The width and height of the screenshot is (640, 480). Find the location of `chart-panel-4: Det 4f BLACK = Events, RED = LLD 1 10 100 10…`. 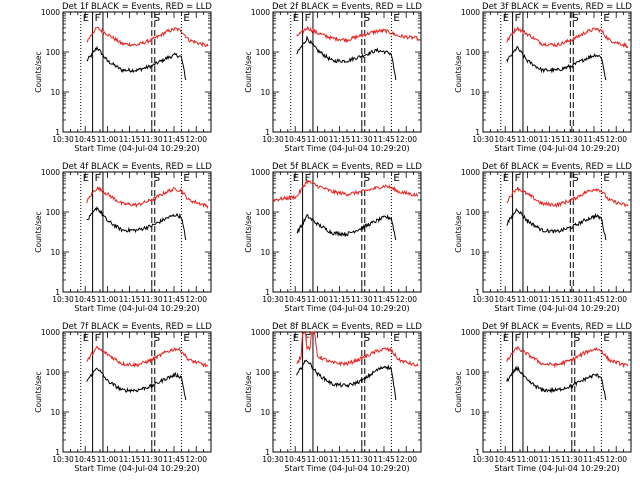

chart-panel-4: Det 4f BLACK = Events, RED = LLD 1 10 100 10… is located at coordinates (123, 237).